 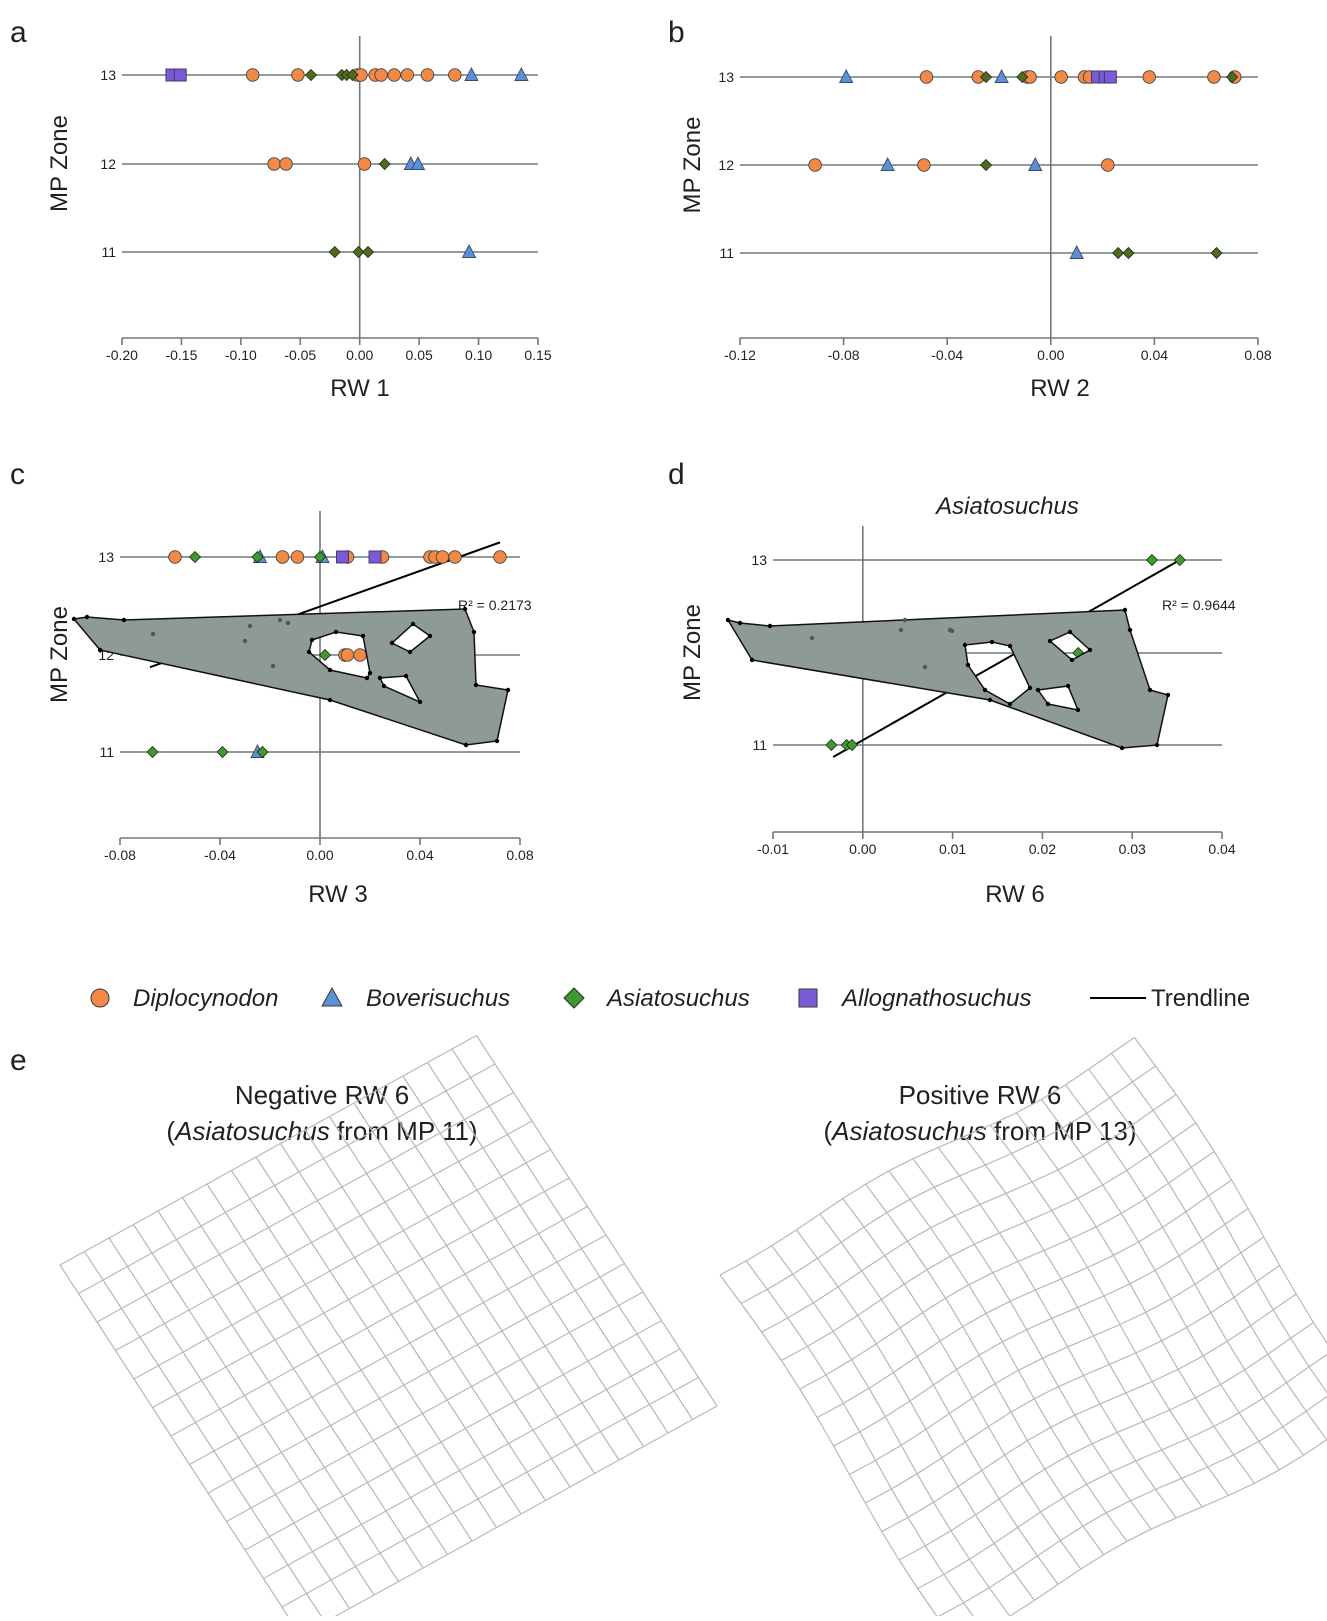 What do you see at coordinates (338, 894) in the screenshot?
I see `x-axis-label: RW 3` at bounding box center [338, 894].